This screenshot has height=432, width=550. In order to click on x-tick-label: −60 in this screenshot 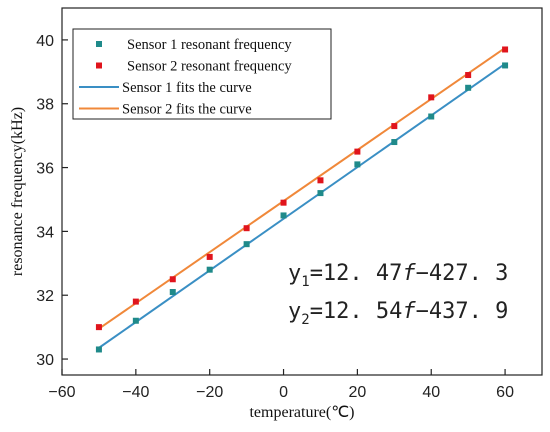, I will do `click(61, 392)`.